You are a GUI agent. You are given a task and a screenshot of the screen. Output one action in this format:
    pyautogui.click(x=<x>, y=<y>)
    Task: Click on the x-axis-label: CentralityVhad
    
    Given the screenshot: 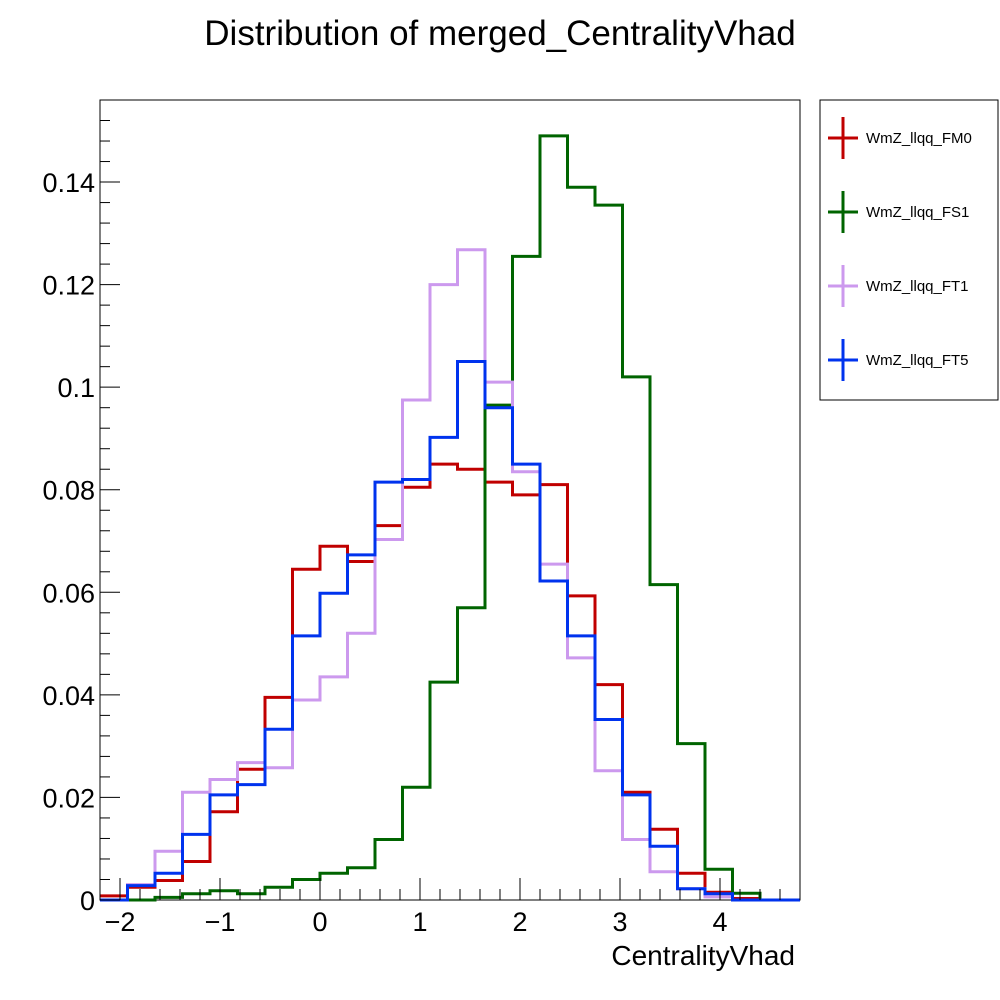 What is the action you would take?
    pyautogui.click(x=703, y=955)
    